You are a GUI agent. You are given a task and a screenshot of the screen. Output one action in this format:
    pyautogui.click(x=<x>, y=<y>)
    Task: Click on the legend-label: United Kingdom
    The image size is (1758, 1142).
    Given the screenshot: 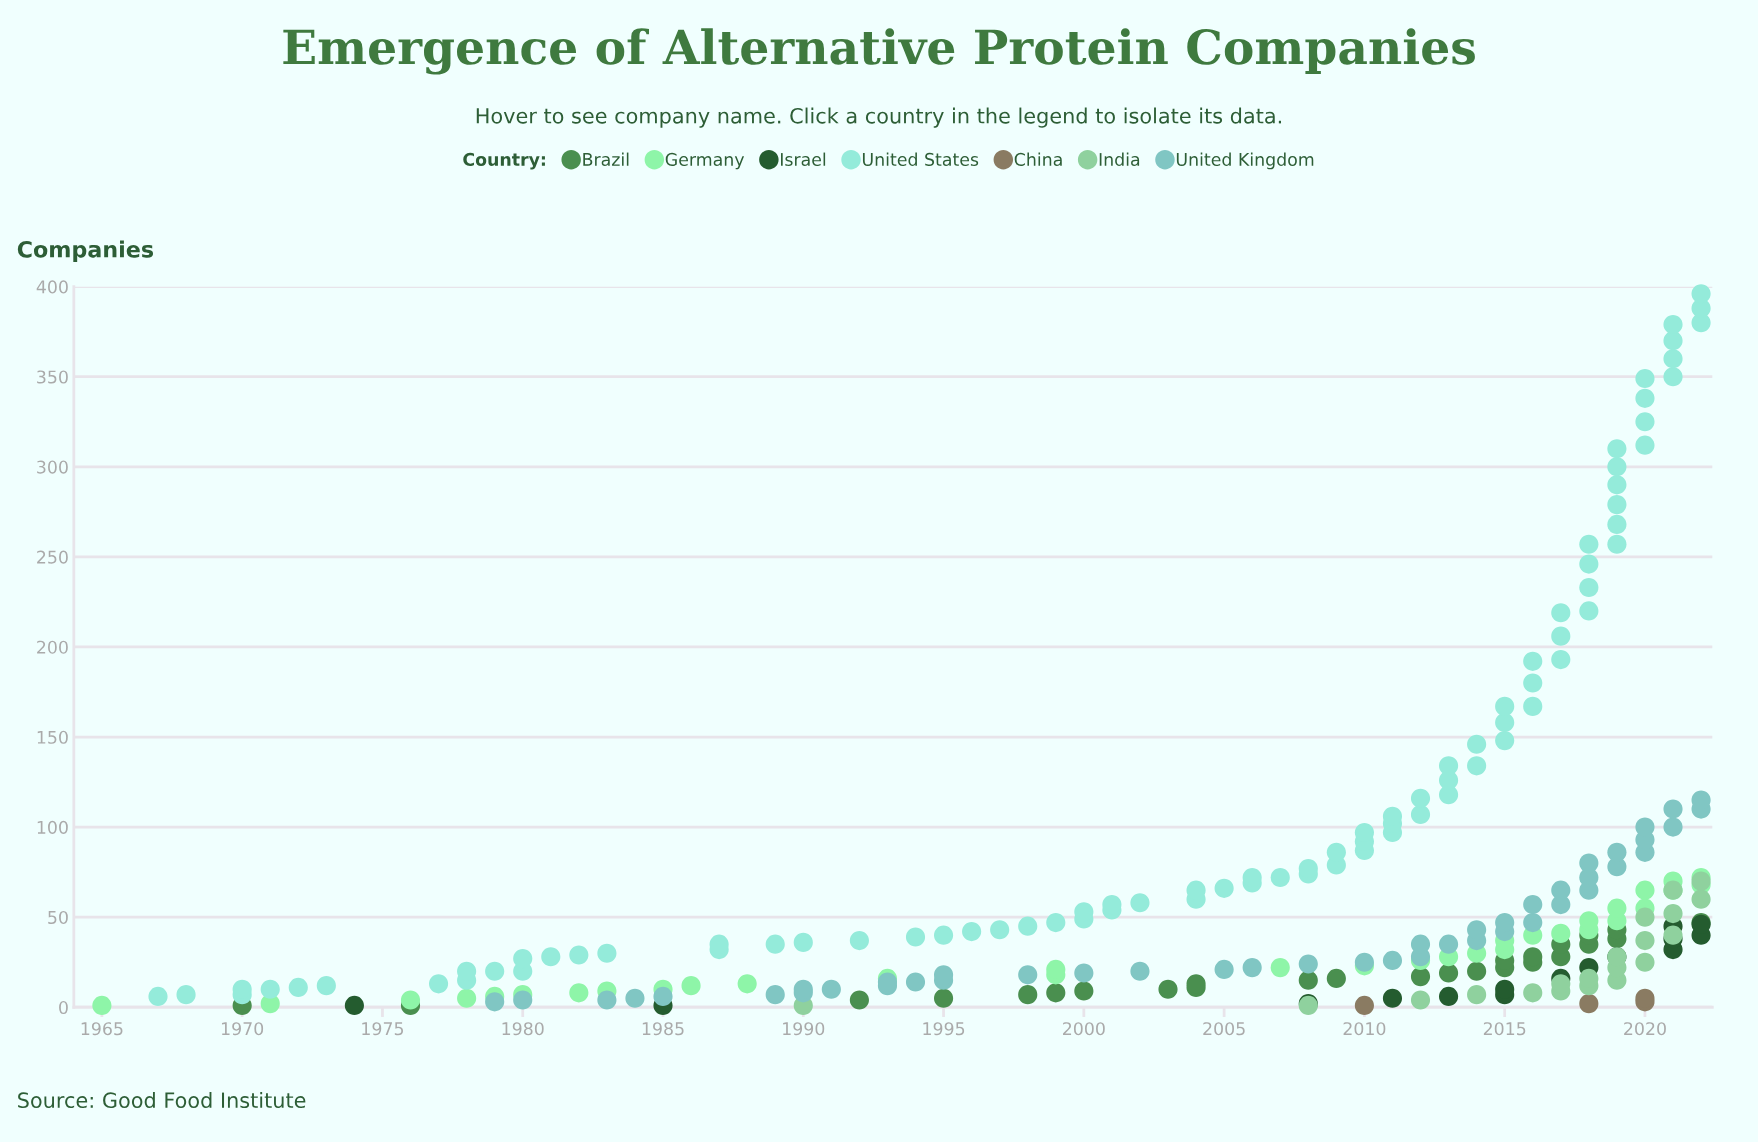 What is the action you would take?
    pyautogui.click(x=1245, y=161)
    